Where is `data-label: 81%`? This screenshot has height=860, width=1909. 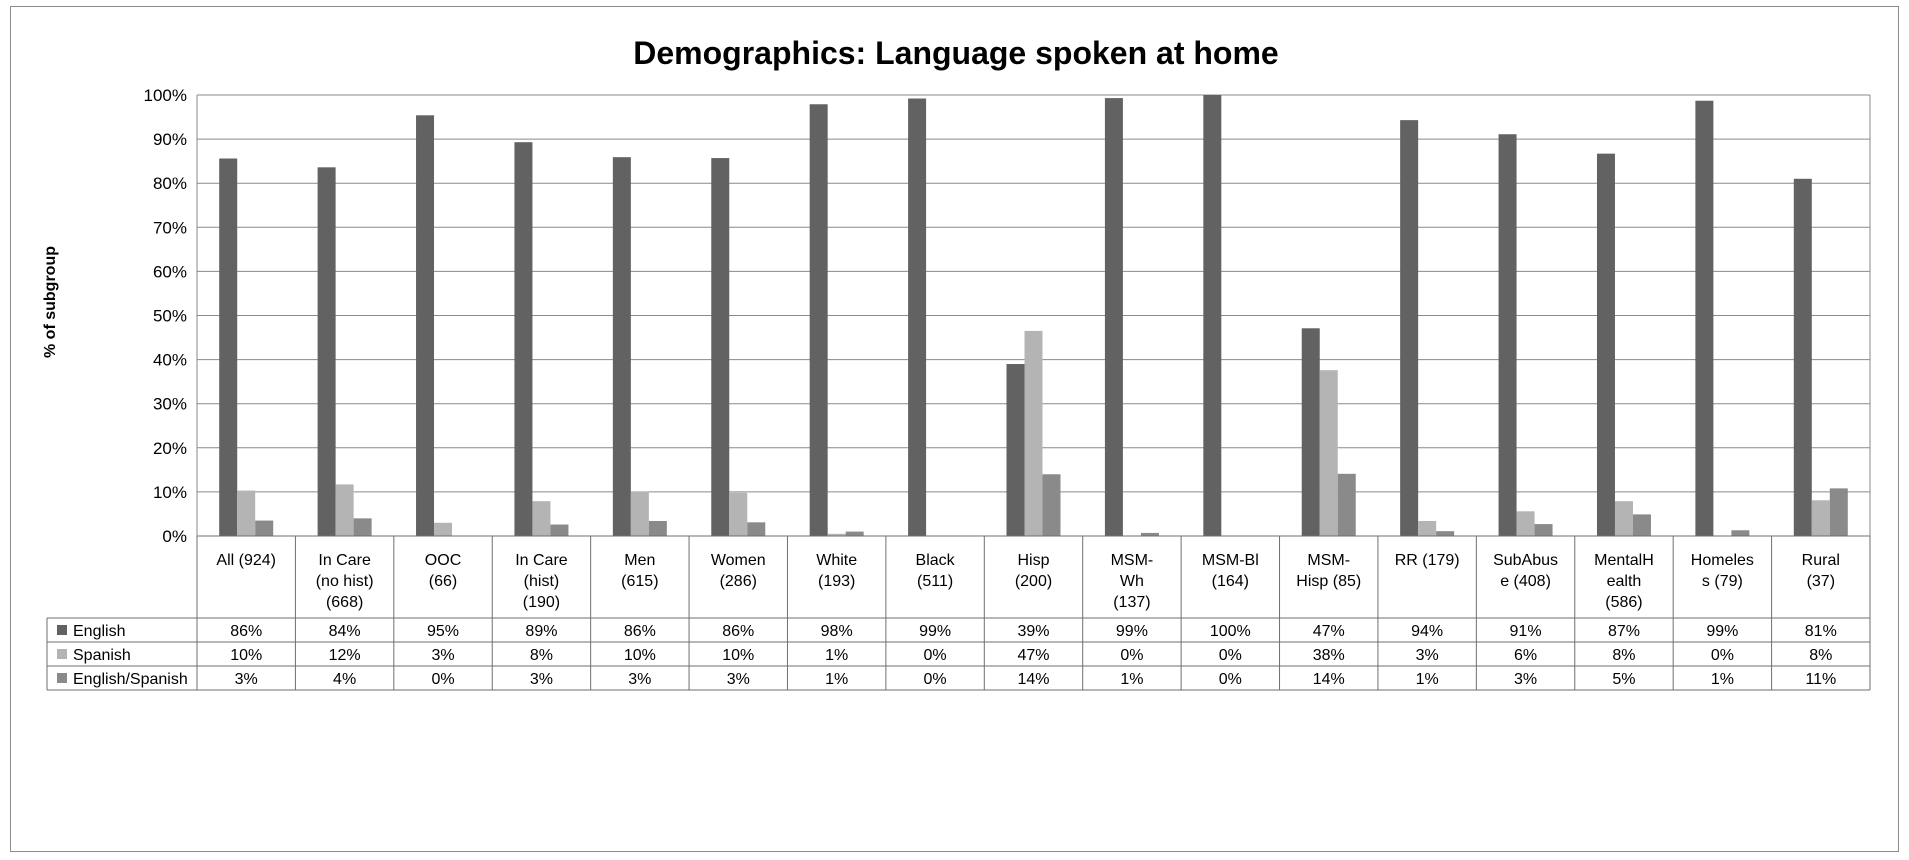 data-label: 81% is located at coordinates (1821, 631).